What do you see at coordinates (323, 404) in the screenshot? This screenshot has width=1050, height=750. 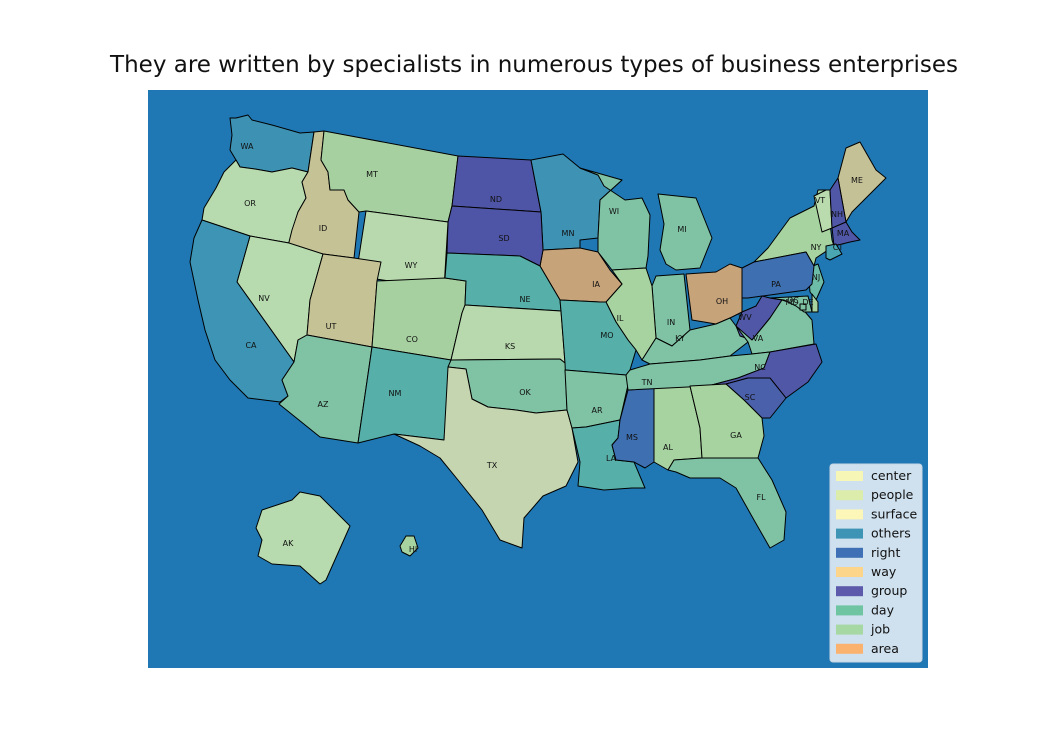 I see `state-label-az: AZ` at bounding box center [323, 404].